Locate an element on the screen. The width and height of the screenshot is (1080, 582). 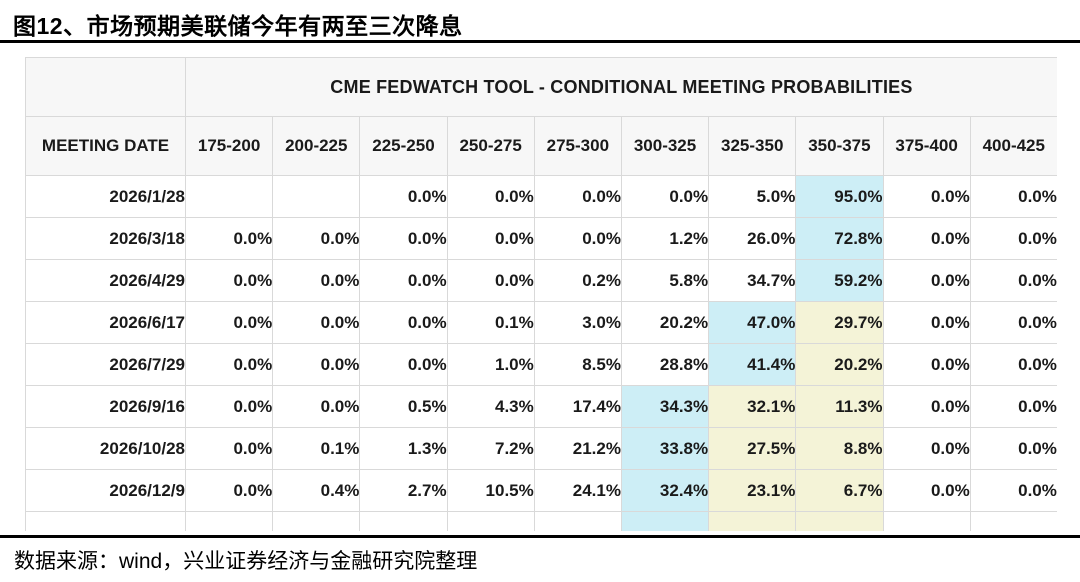
prob-cell: 7.2% is located at coordinates (490, 448).